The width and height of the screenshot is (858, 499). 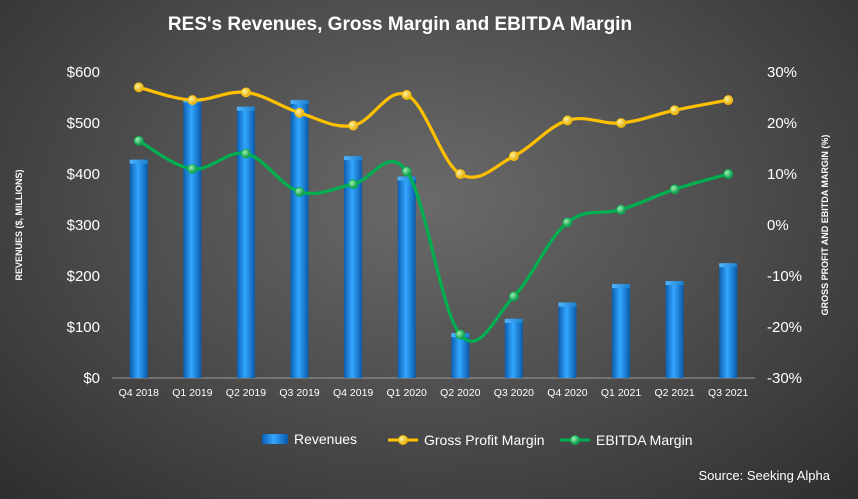 What do you see at coordinates (192, 393) in the screenshot?
I see `x-tick-label: Q1 2019` at bounding box center [192, 393].